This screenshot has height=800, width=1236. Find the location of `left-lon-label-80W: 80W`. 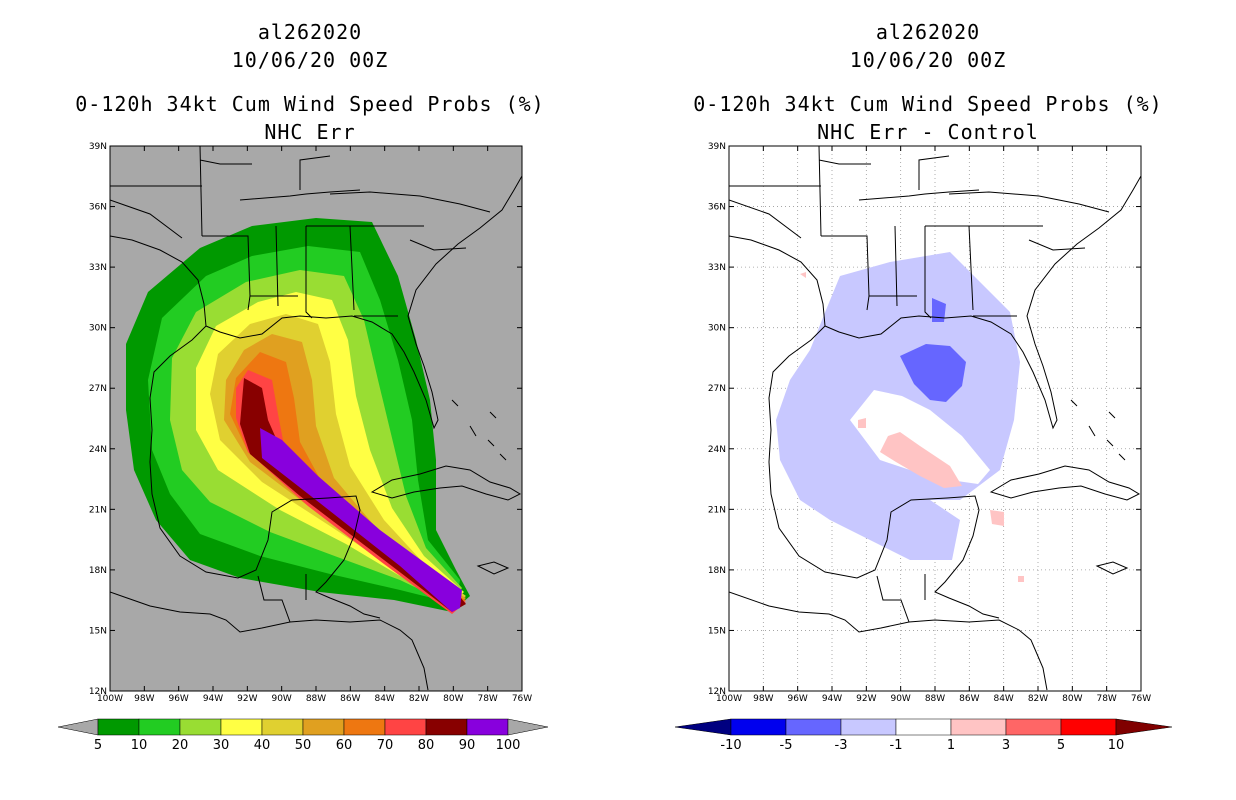

left-lon-label-80W: 80W is located at coordinates (453, 699).